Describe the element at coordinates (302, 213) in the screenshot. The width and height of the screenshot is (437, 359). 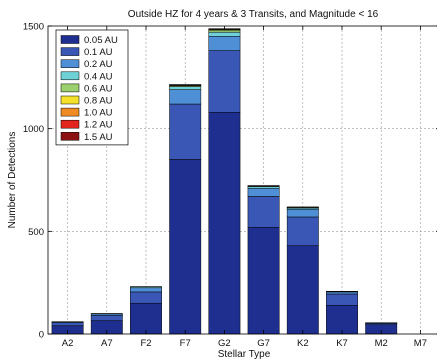
I see `bar-segment-k2-0-2-au` at that location.